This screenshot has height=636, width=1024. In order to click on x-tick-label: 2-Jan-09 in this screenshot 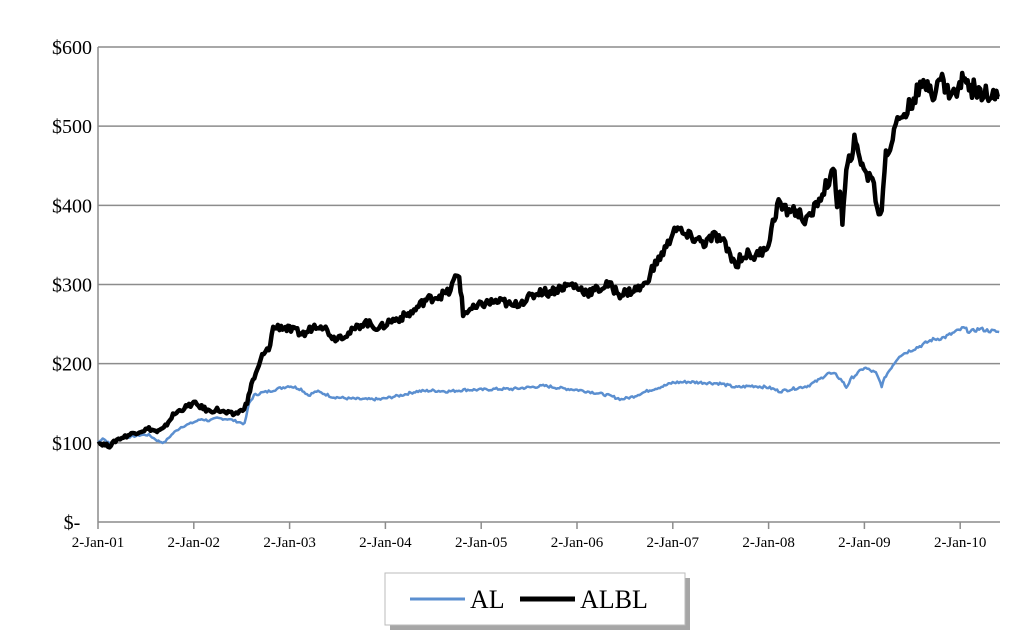, I will do `click(864, 543)`.